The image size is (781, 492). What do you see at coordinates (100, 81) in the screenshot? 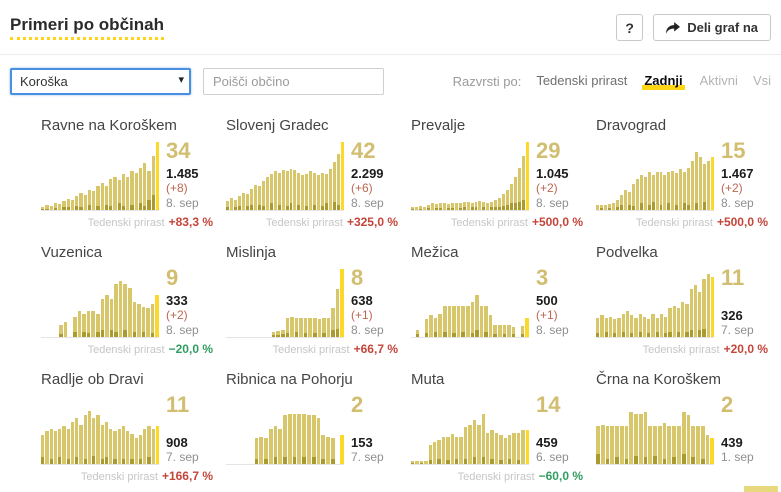
I see `region-select: Koroška` at bounding box center [100, 81].